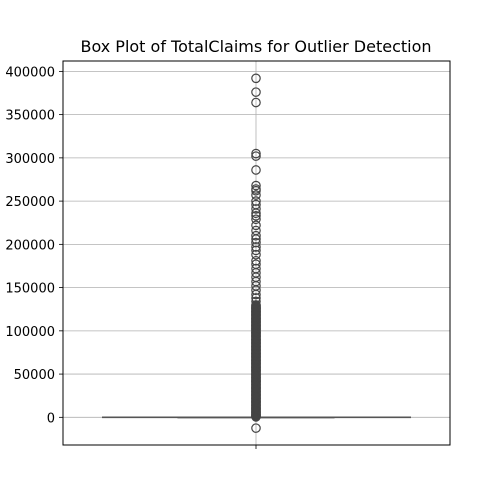 This screenshot has width=500, height=500. I want to click on y-tick-label: 100000, so click(30, 332).